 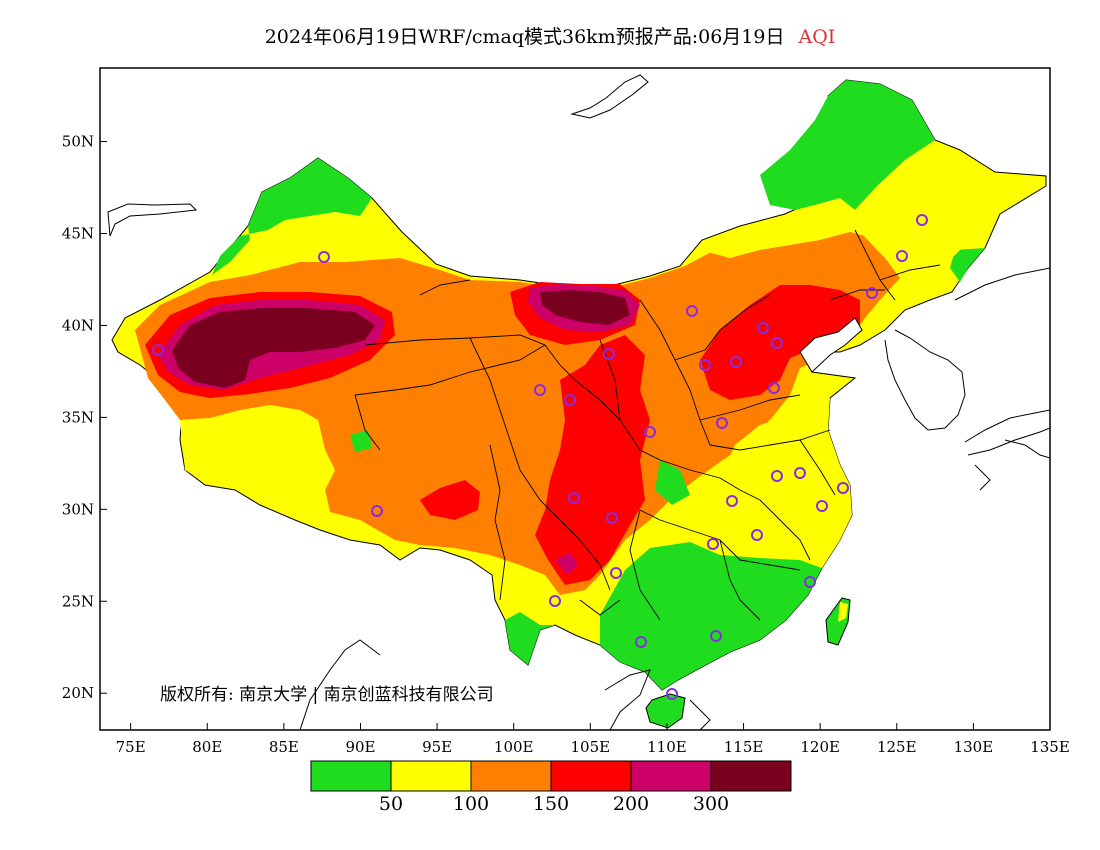 I want to click on region-moderate-tibet, so click(x=257, y=461).